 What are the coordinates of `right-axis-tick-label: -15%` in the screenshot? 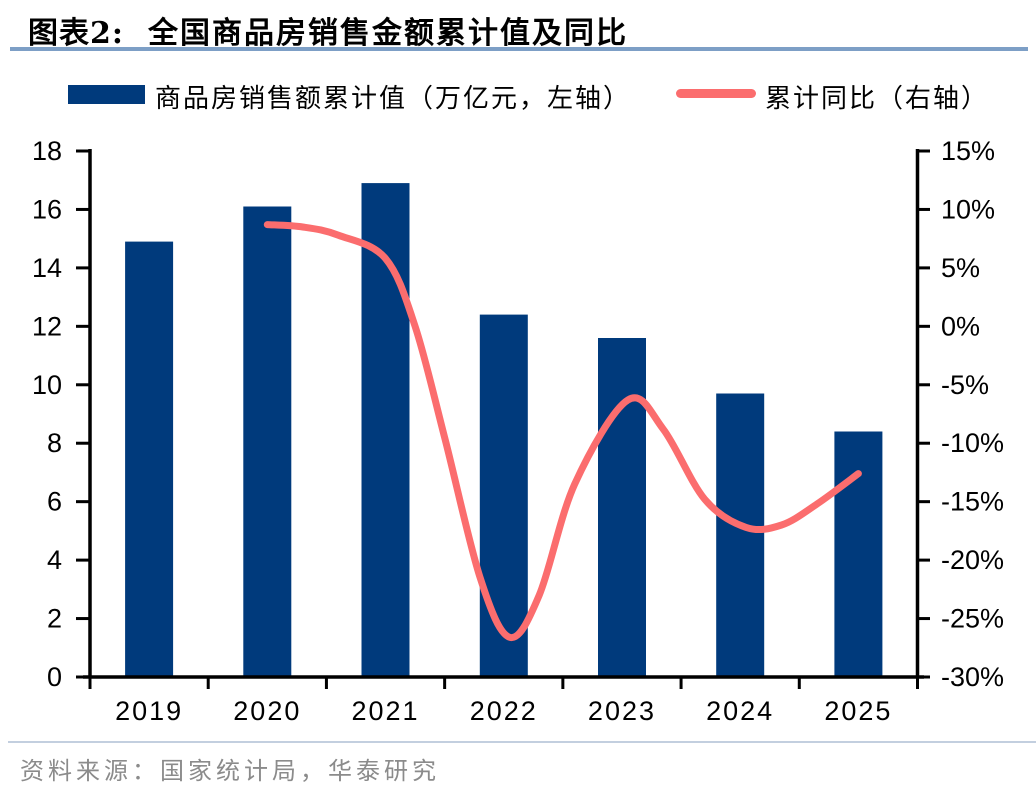 It's located at (972, 502).